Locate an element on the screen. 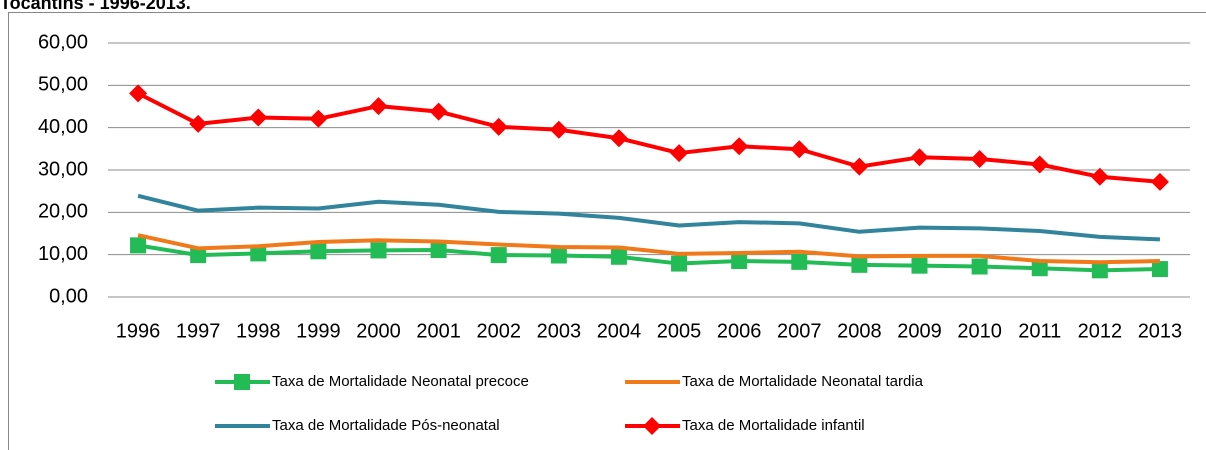 This screenshot has width=1206, height=450. x-tick-label: 2008 is located at coordinates (859, 331).